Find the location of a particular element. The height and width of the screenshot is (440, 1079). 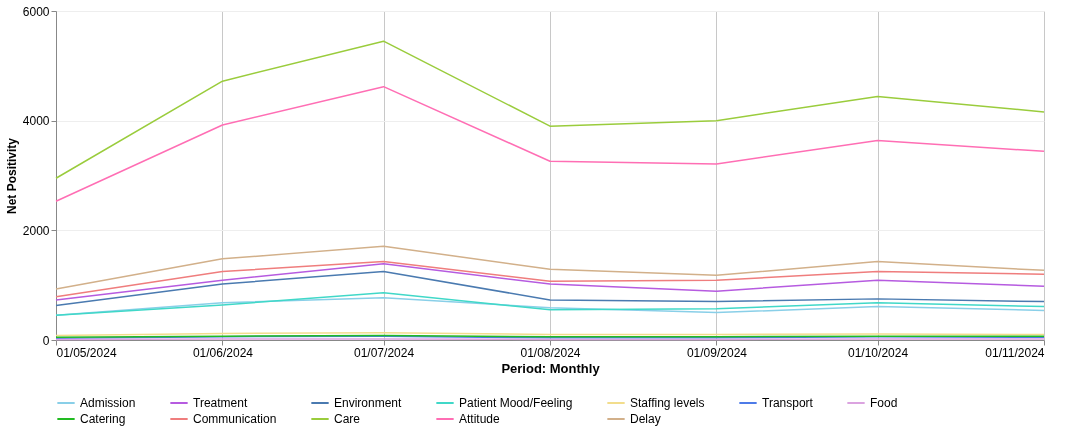

legend-label: Food is located at coordinates (884, 403).